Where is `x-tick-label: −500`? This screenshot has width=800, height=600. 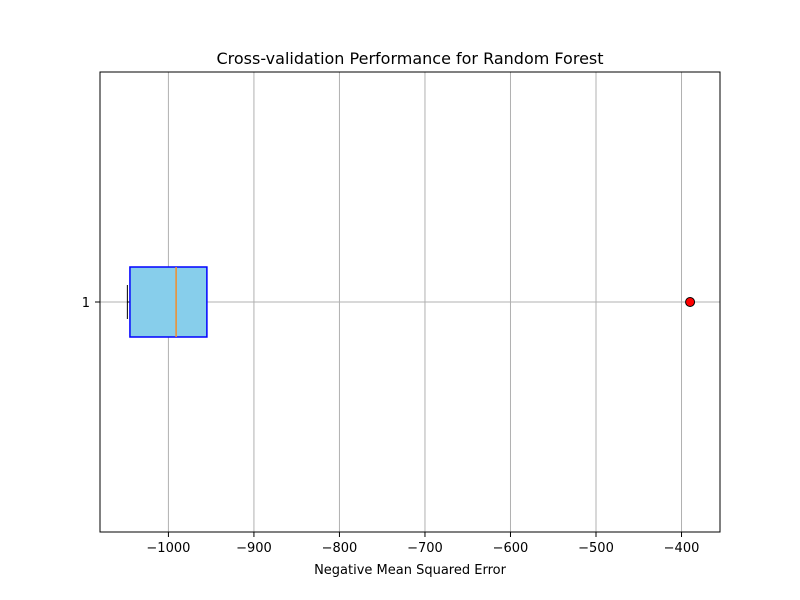 x-tick-label: −500 is located at coordinates (596, 548).